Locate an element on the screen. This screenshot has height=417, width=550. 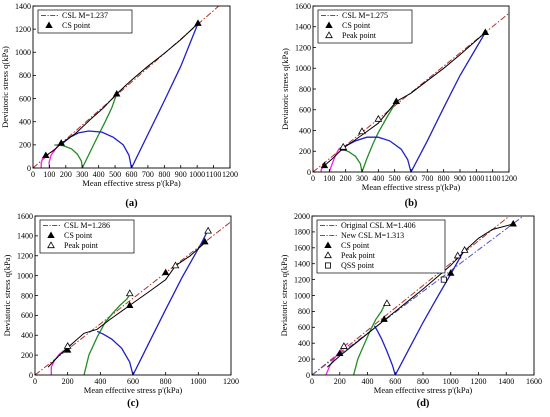
legend-box is located at coordinates (85, 21).